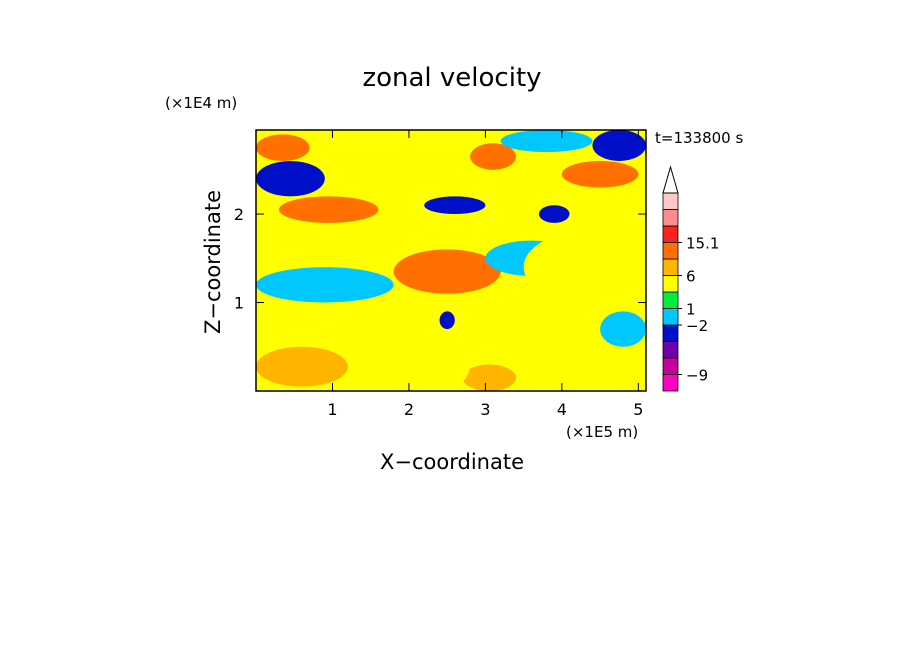 Image resolution: width=904 pixels, height=654 pixels. What do you see at coordinates (697, 326) in the screenshot?
I see `colorbar-label-3: −2` at bounding box center [697, 326].